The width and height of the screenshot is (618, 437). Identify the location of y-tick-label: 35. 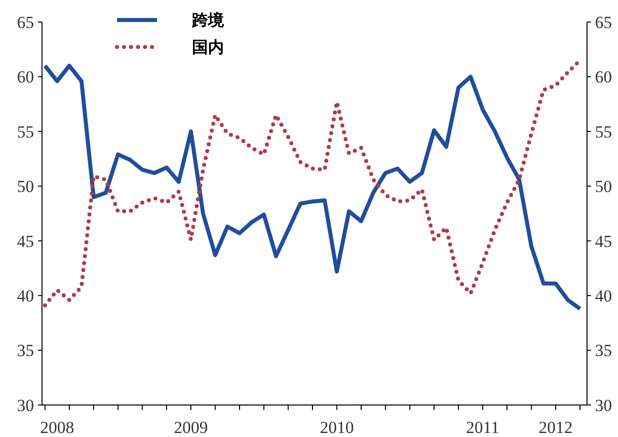
(25, 350).